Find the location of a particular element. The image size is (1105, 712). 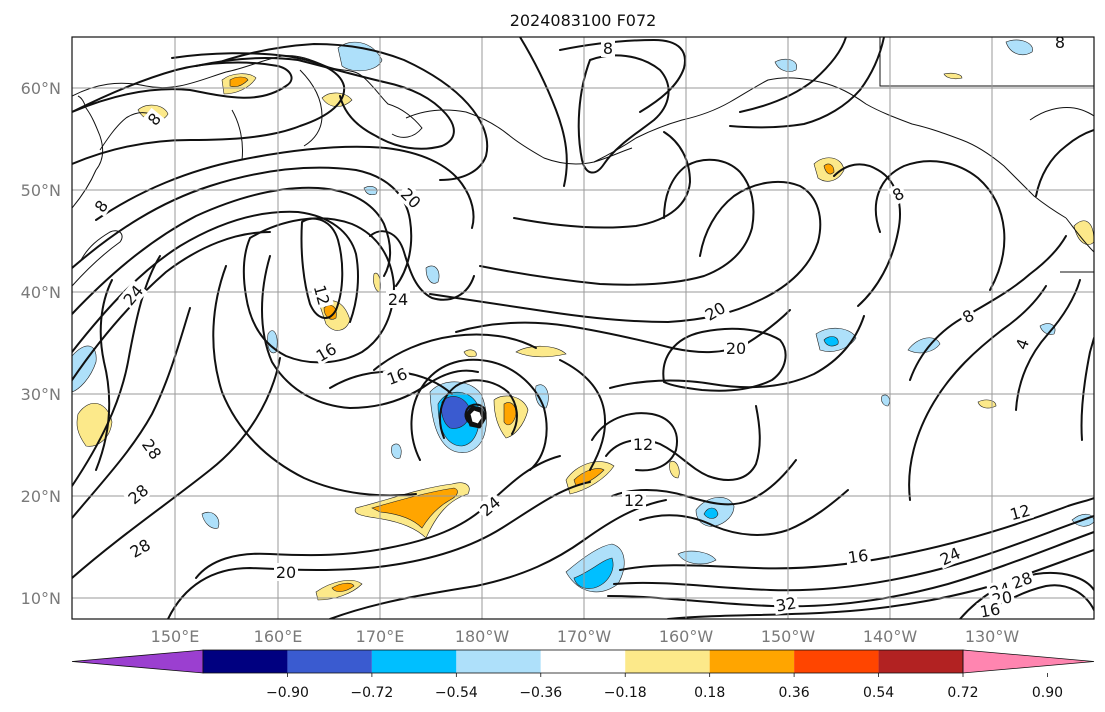

colorbar-label: 0.36 is located at coordinates (794, 693).